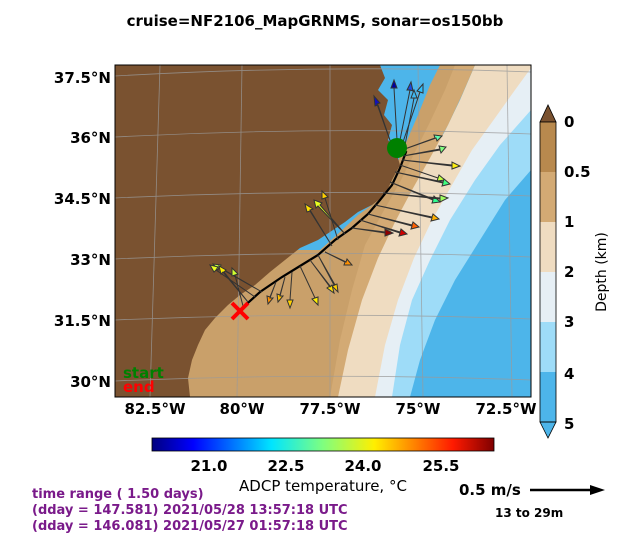  Describe the element at coordinates (323, 486) in the screenshot. I see `temp-colorbar-title: ADCP temperature, °C` at that location.